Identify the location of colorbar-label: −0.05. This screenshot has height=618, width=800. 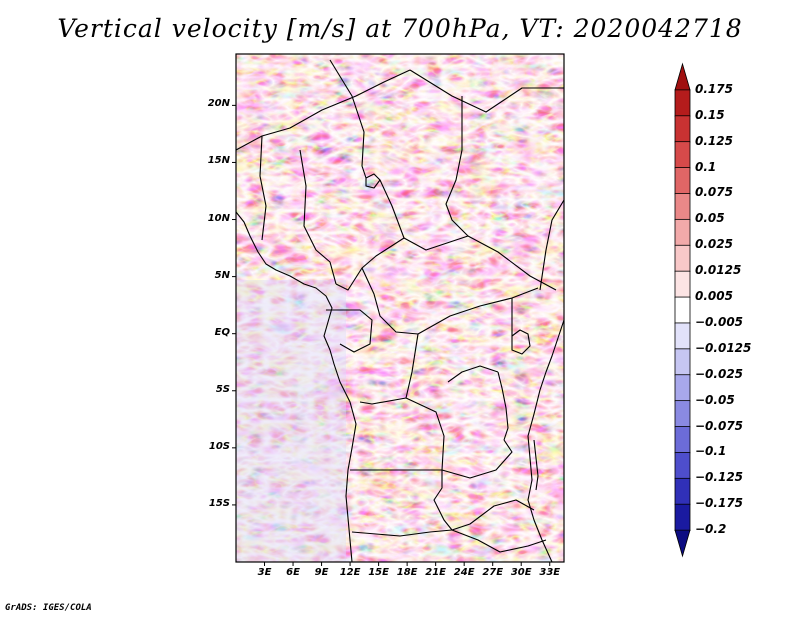
(715, 399).